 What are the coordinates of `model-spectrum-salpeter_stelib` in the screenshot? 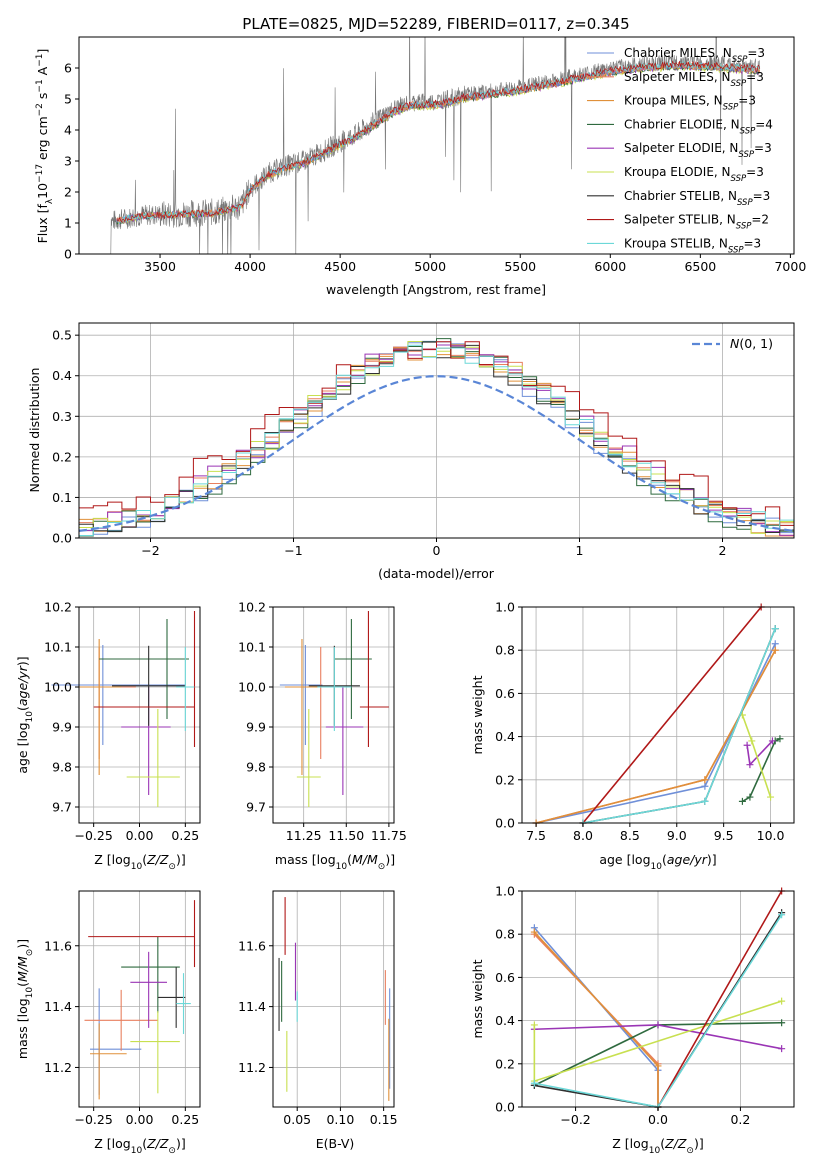 It's located at (438, 141).